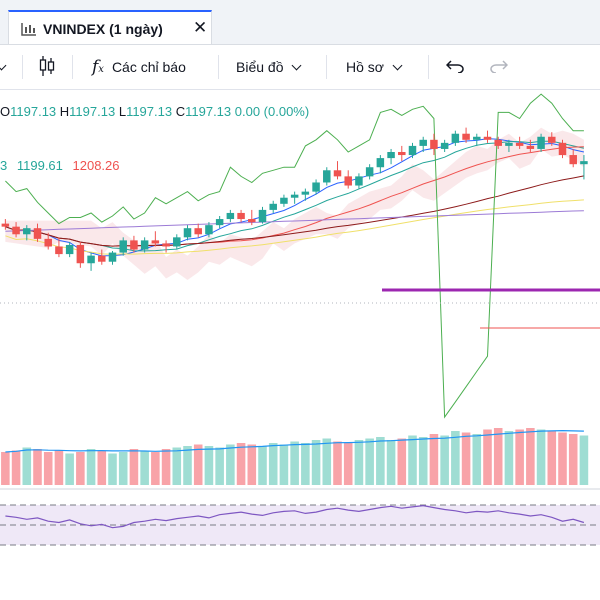 The image size is (600, 600). What do you see at coordinates (22, 67) in the screenshot?
I see `toolbar-divider` at bounding box center [22, 67].